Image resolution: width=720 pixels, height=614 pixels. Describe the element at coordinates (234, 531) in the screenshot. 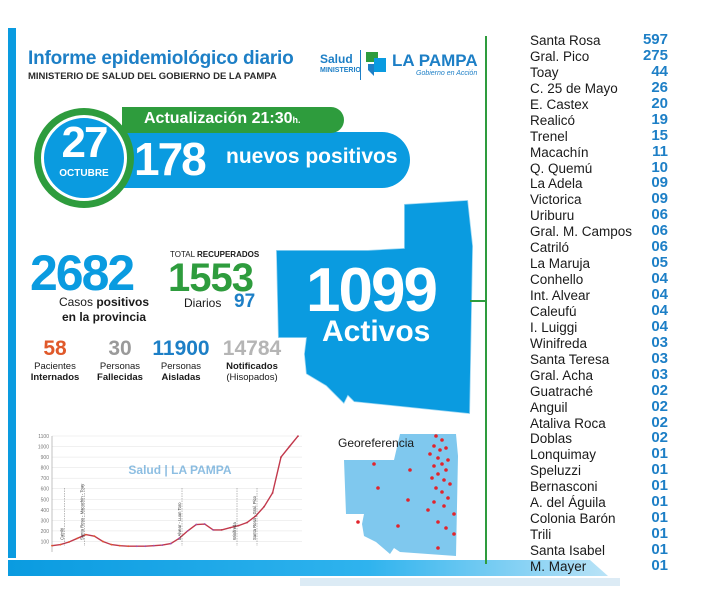

I see `chart-annotation-label: Winifreda` at that location.